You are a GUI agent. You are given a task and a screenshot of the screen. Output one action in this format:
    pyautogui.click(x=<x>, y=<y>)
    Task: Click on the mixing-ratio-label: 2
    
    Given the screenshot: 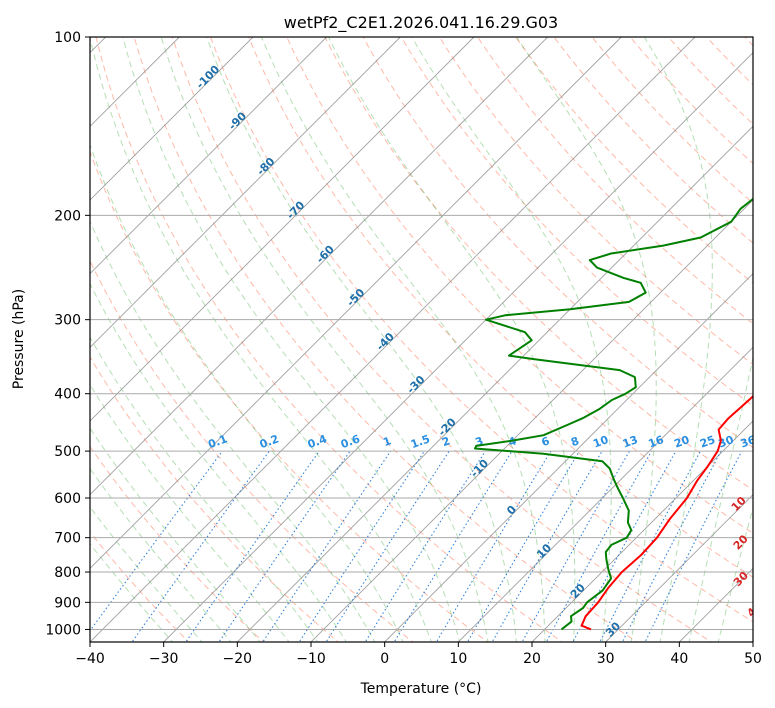 What is the action you would take?
    pyautogui.click(x=446, y=441)
    